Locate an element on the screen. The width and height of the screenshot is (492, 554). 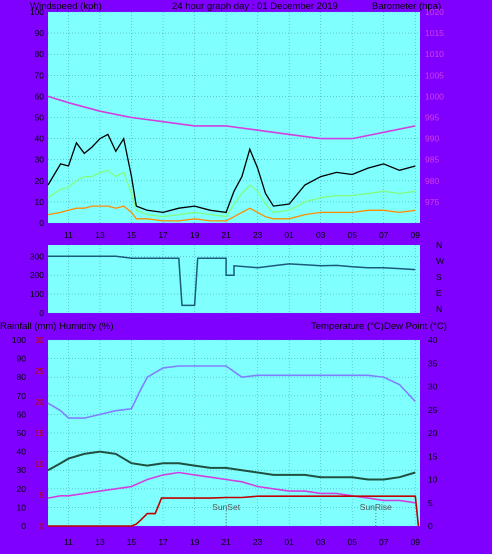
rain-humidity-axis-title: Rainfall (mm) Humidity (%) is located at coordinates (56, 326).